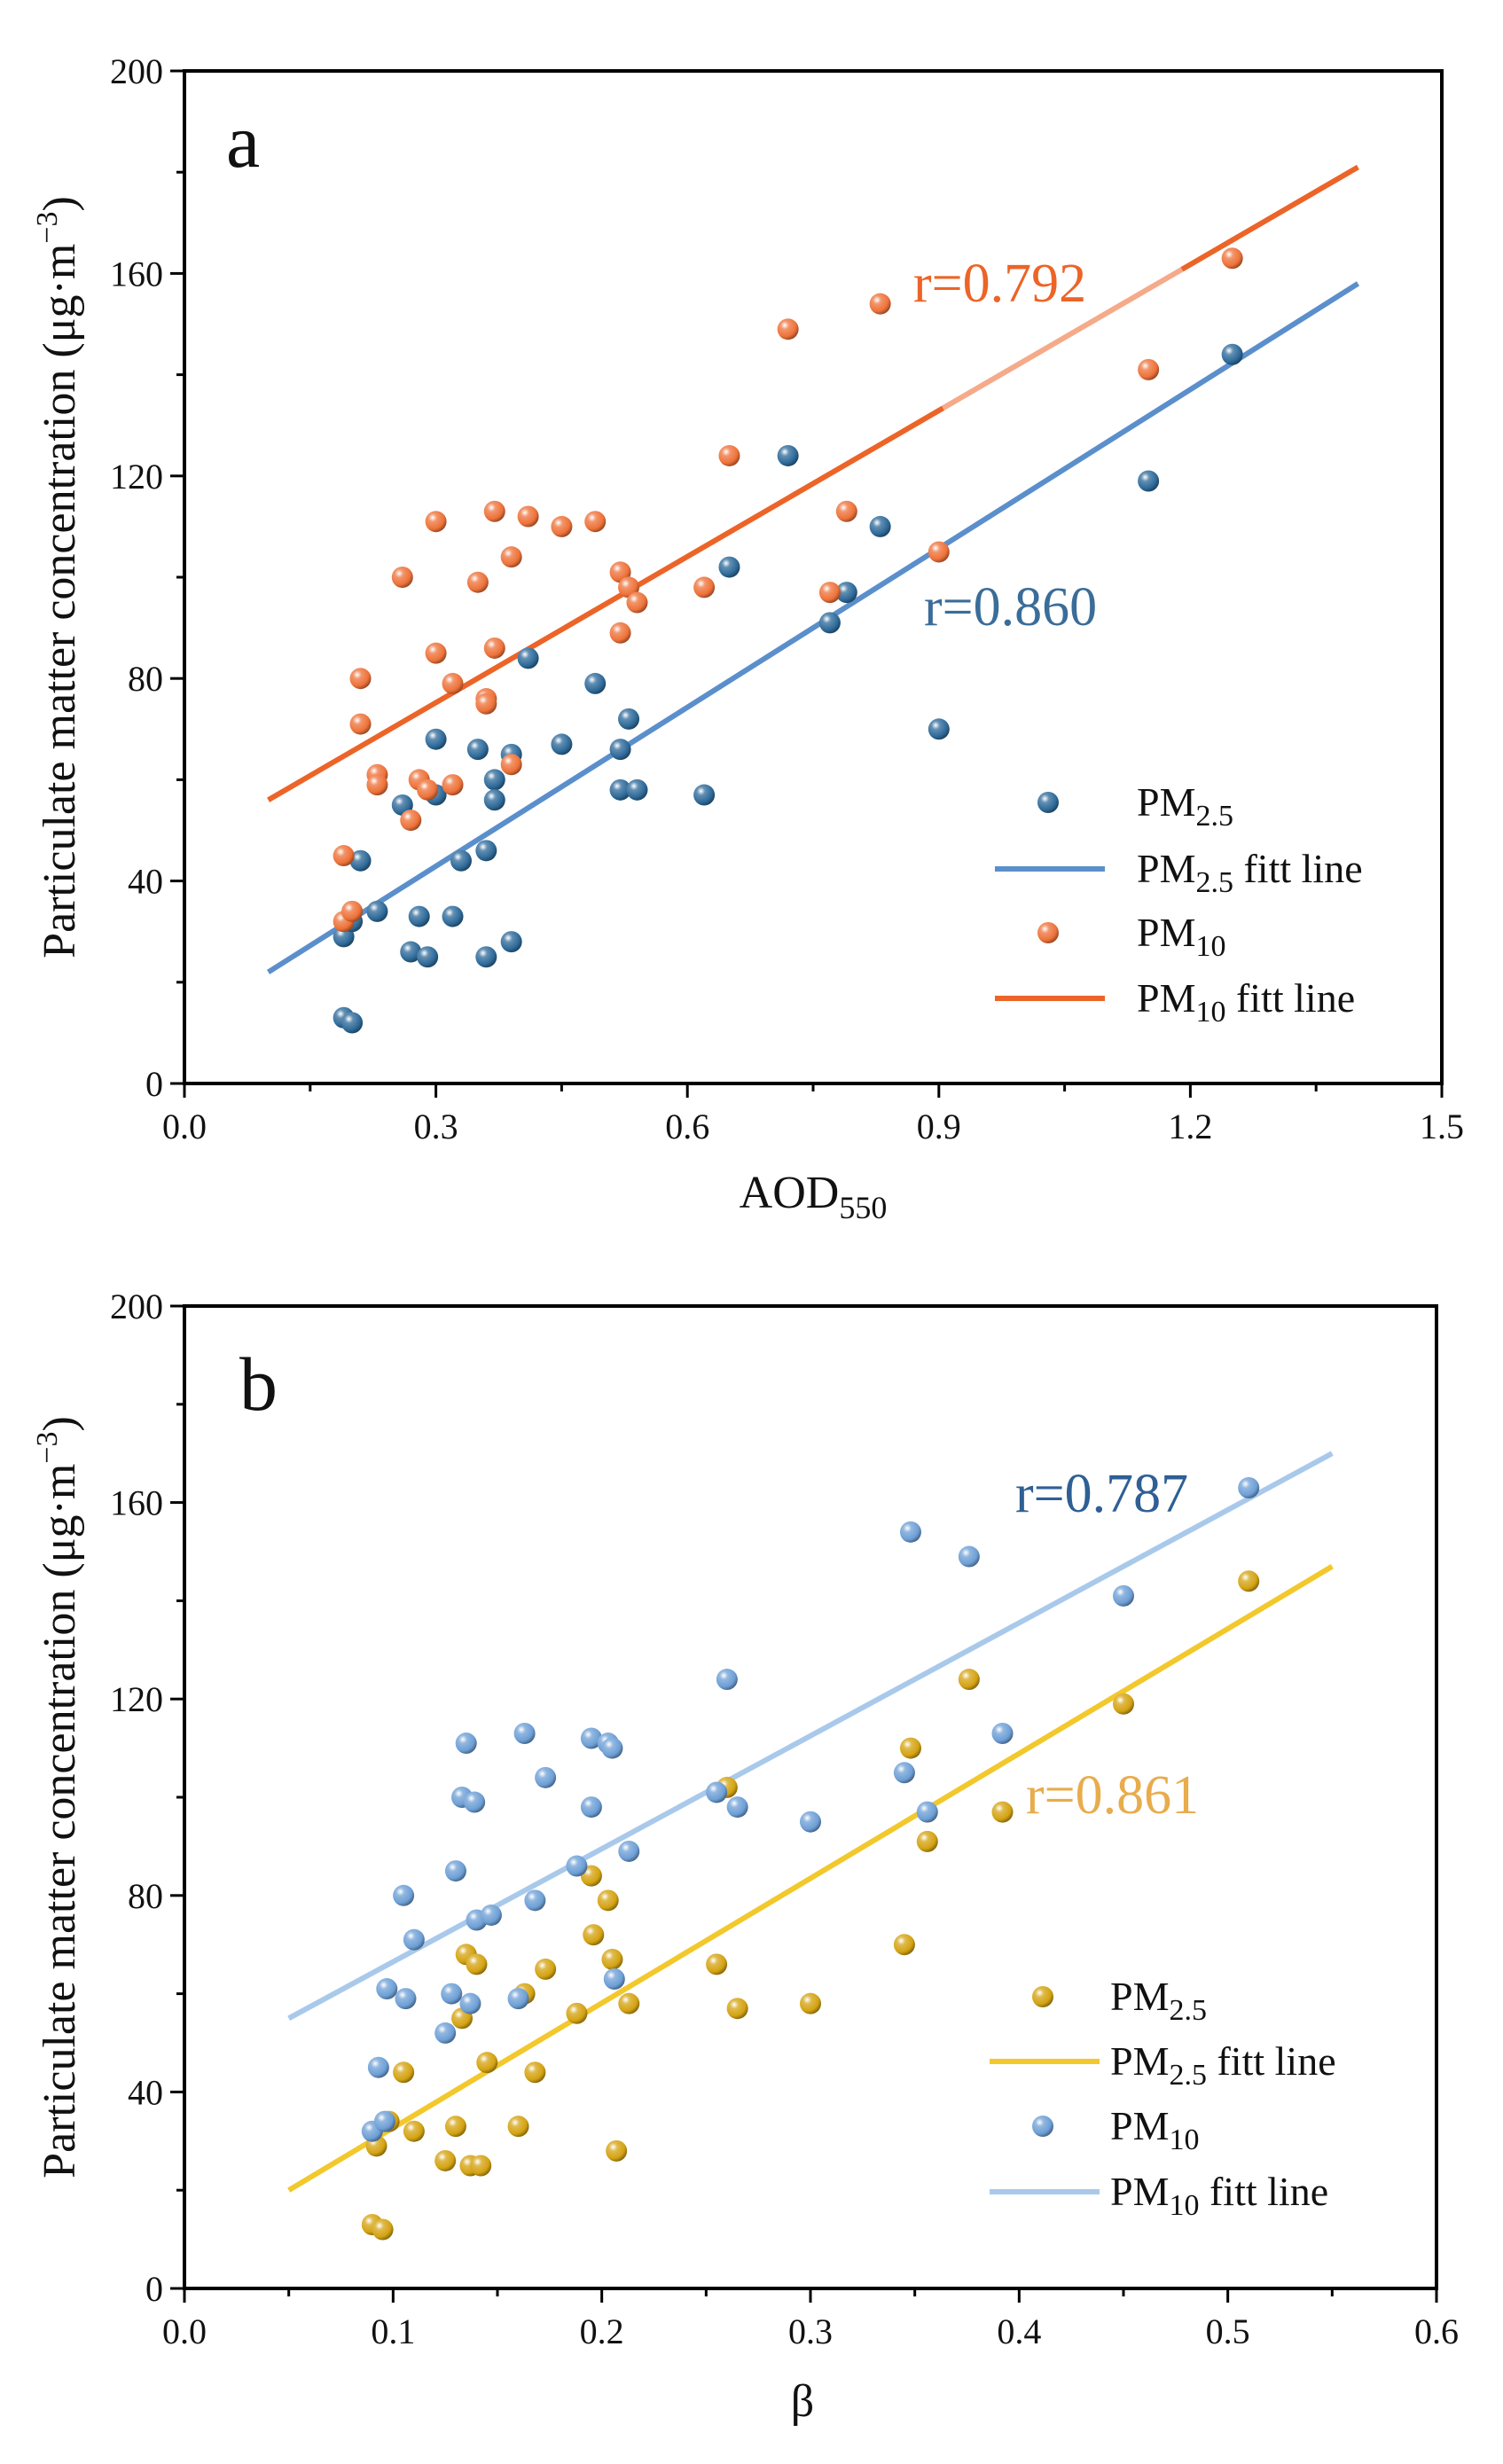 This screenshot has width=1503, height=2464. What do you see at coordinates (1436, 2331) in the screenshot?
I see `x-tick-label: 0.6` at bounding box center [1436, 2331].